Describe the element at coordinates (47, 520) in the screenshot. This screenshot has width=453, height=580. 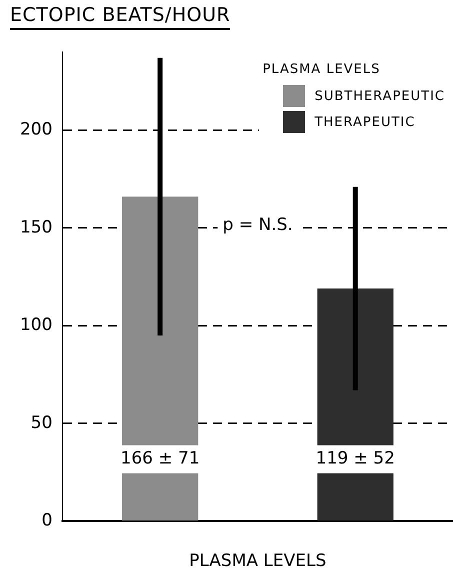
I see `y-tick-label: 0` at that location.